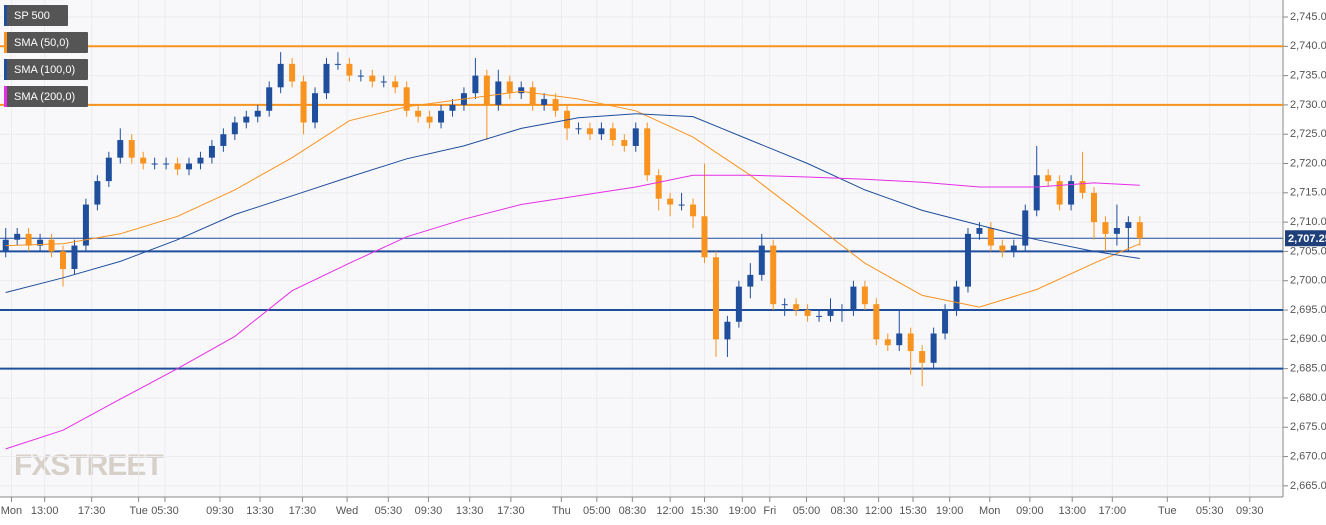  I want to click on last-price-tag: 2,707.25, so click(1305, 238).